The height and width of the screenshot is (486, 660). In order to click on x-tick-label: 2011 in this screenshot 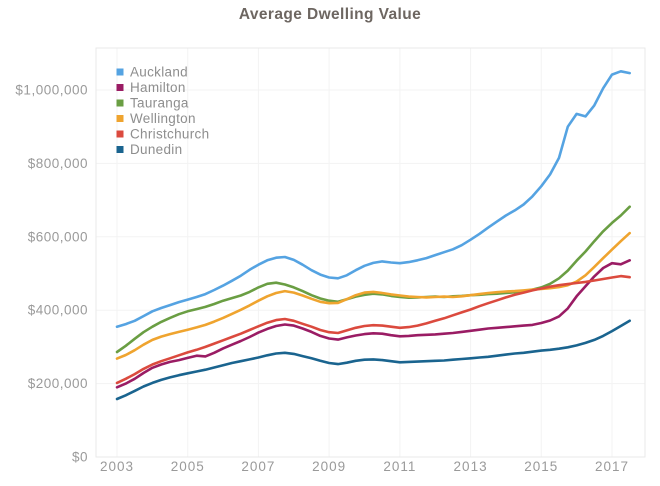, I will do `click(399, 466)`.